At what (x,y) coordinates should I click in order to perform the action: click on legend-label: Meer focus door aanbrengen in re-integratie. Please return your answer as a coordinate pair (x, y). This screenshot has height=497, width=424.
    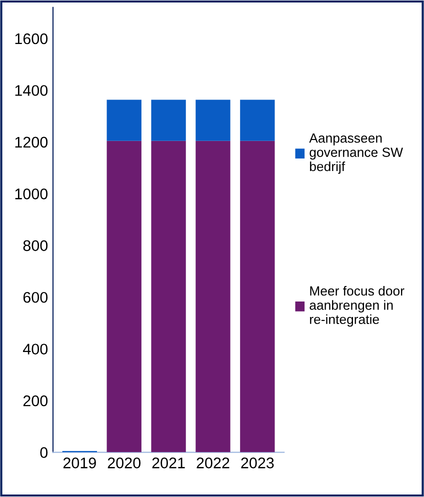
    Looking at the image, I should click on (357, 306).